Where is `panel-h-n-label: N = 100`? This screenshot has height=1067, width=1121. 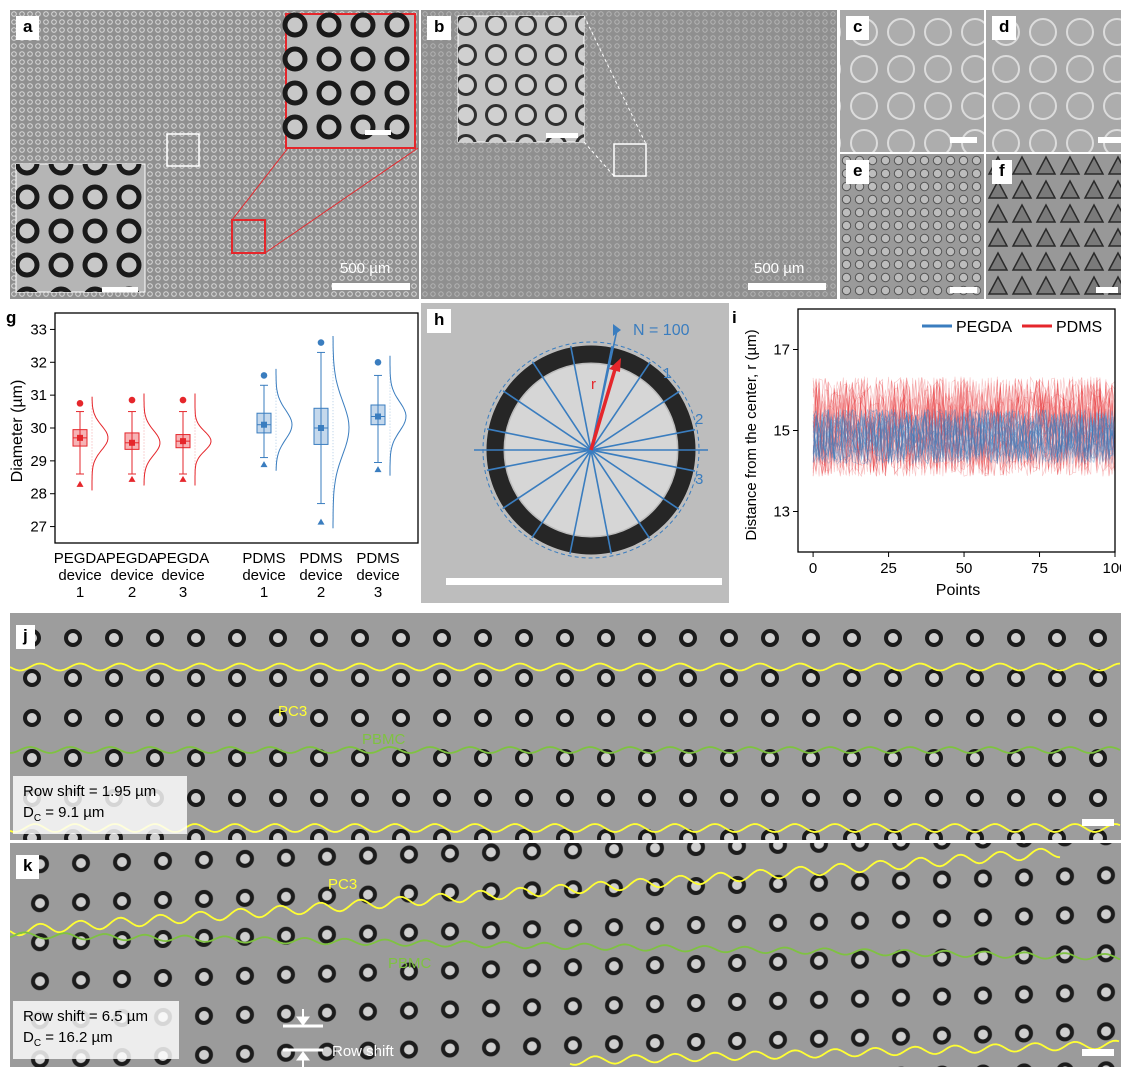 panel-h-n-label: N = 100 is located at coordinates (661, 330).